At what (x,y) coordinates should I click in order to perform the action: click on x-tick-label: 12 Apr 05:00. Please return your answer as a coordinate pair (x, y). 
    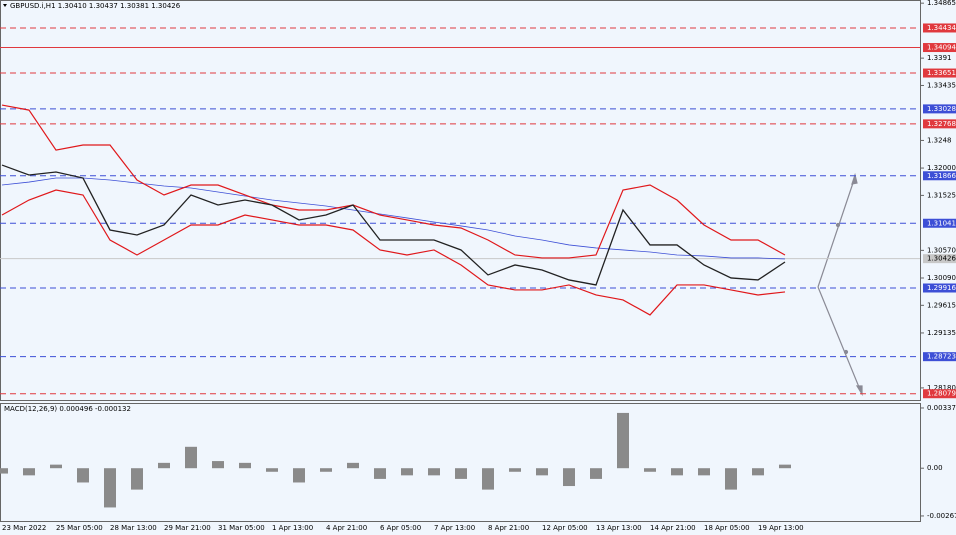
    Looking at the image, I should click on (565, 528).